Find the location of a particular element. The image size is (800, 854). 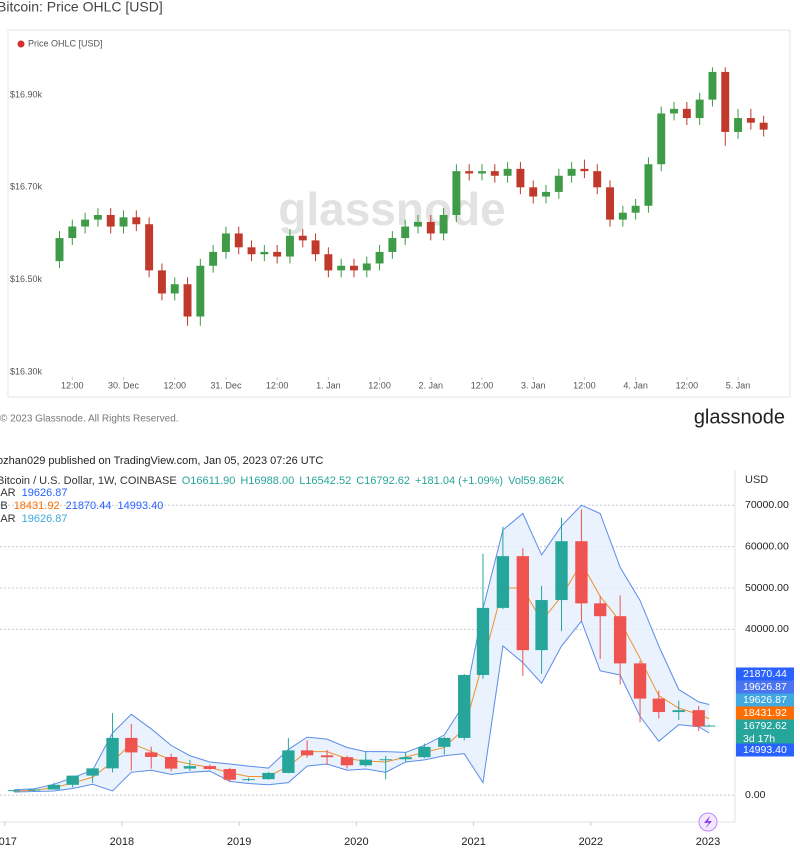

indicator-name: SAR is located at coordinates (8, 493).